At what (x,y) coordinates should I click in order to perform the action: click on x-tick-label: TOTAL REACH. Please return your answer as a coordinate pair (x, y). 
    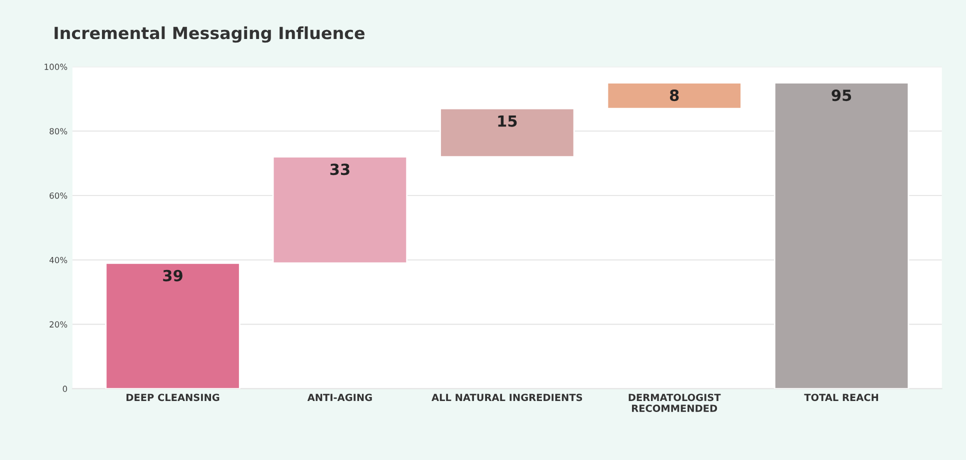
    Looking at the image, I should click on (841, 398).